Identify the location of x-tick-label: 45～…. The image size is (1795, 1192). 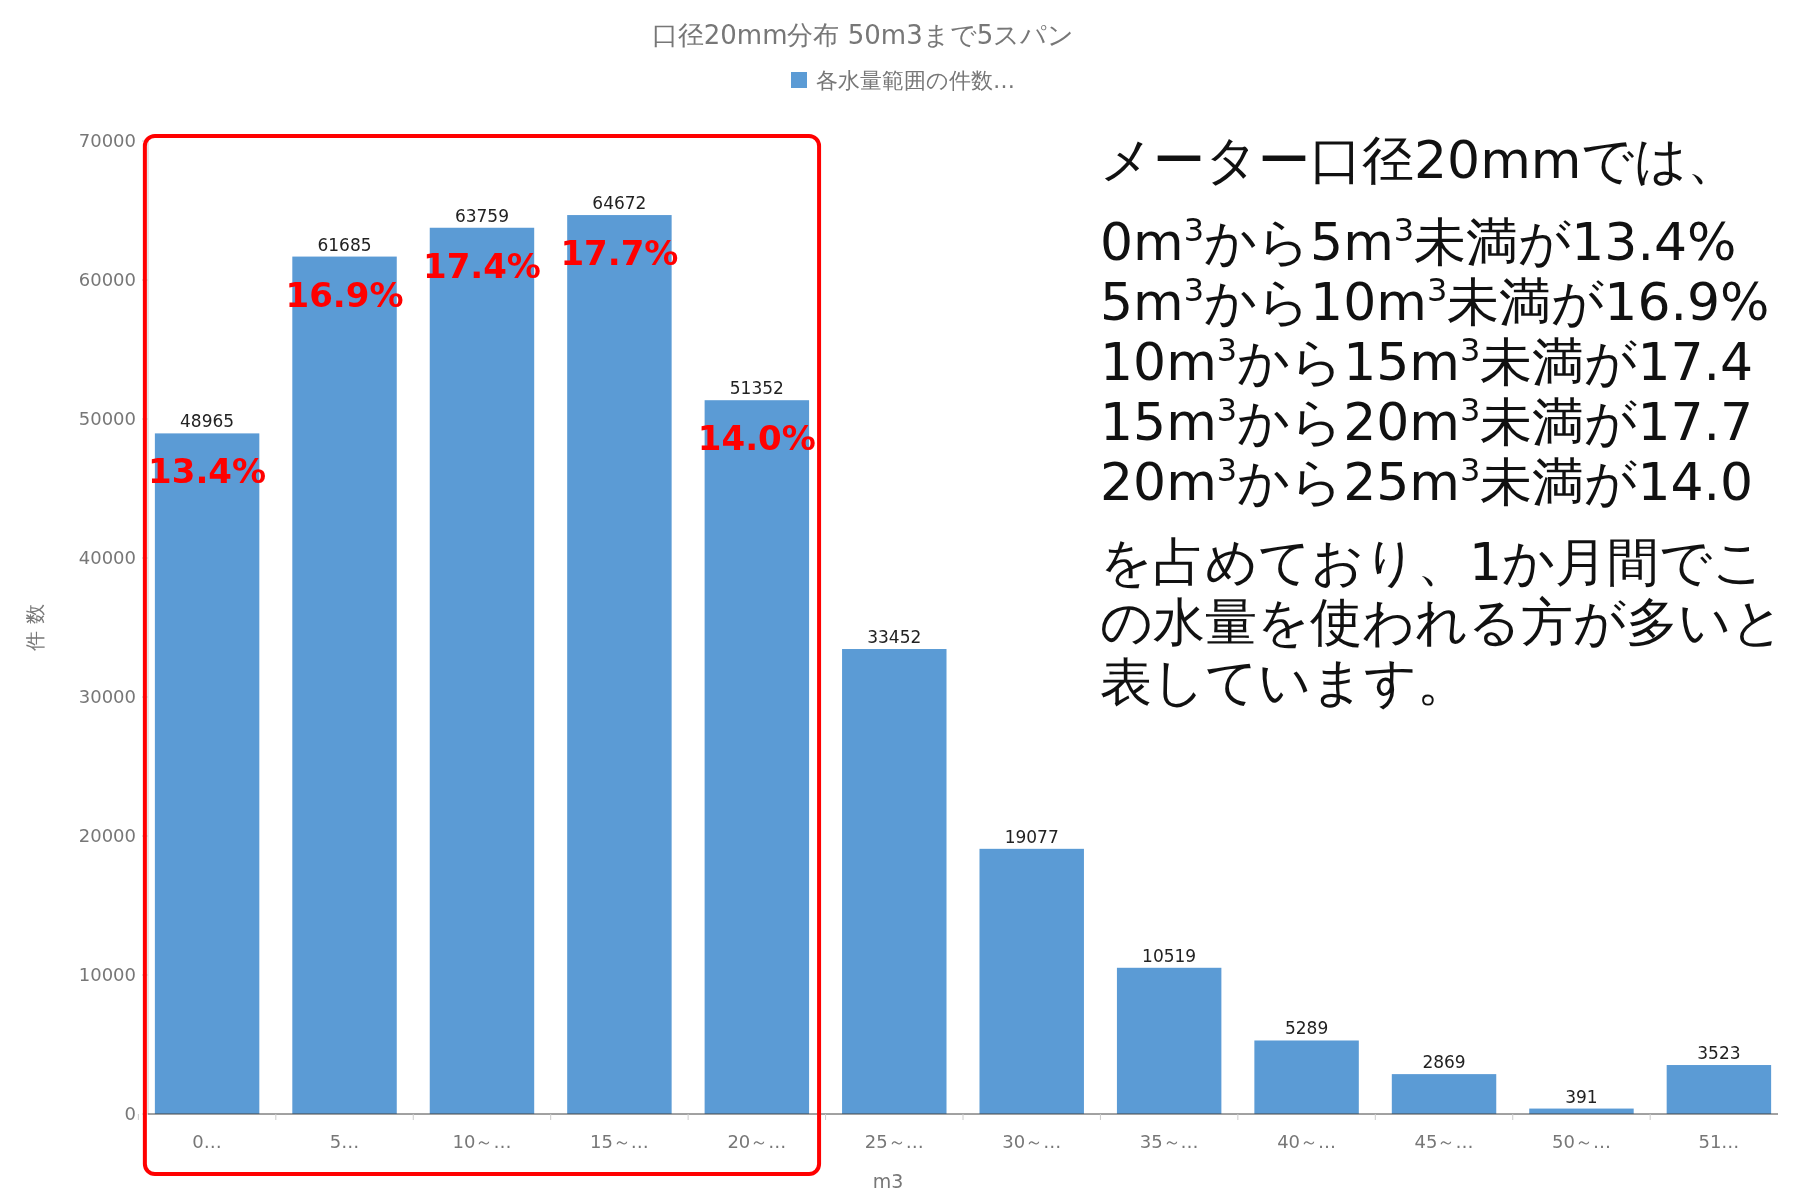
(1444, 1141).